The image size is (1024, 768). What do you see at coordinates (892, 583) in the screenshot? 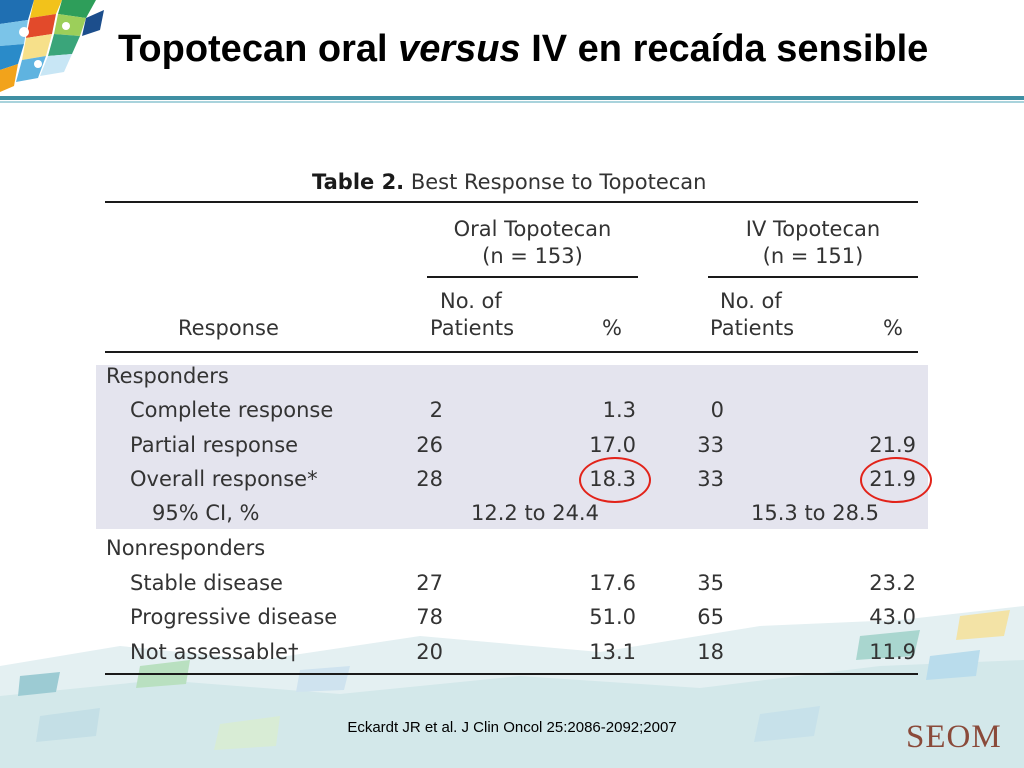
I see `iv-percent-cell: 23.2` at bounding box center [892, 583].